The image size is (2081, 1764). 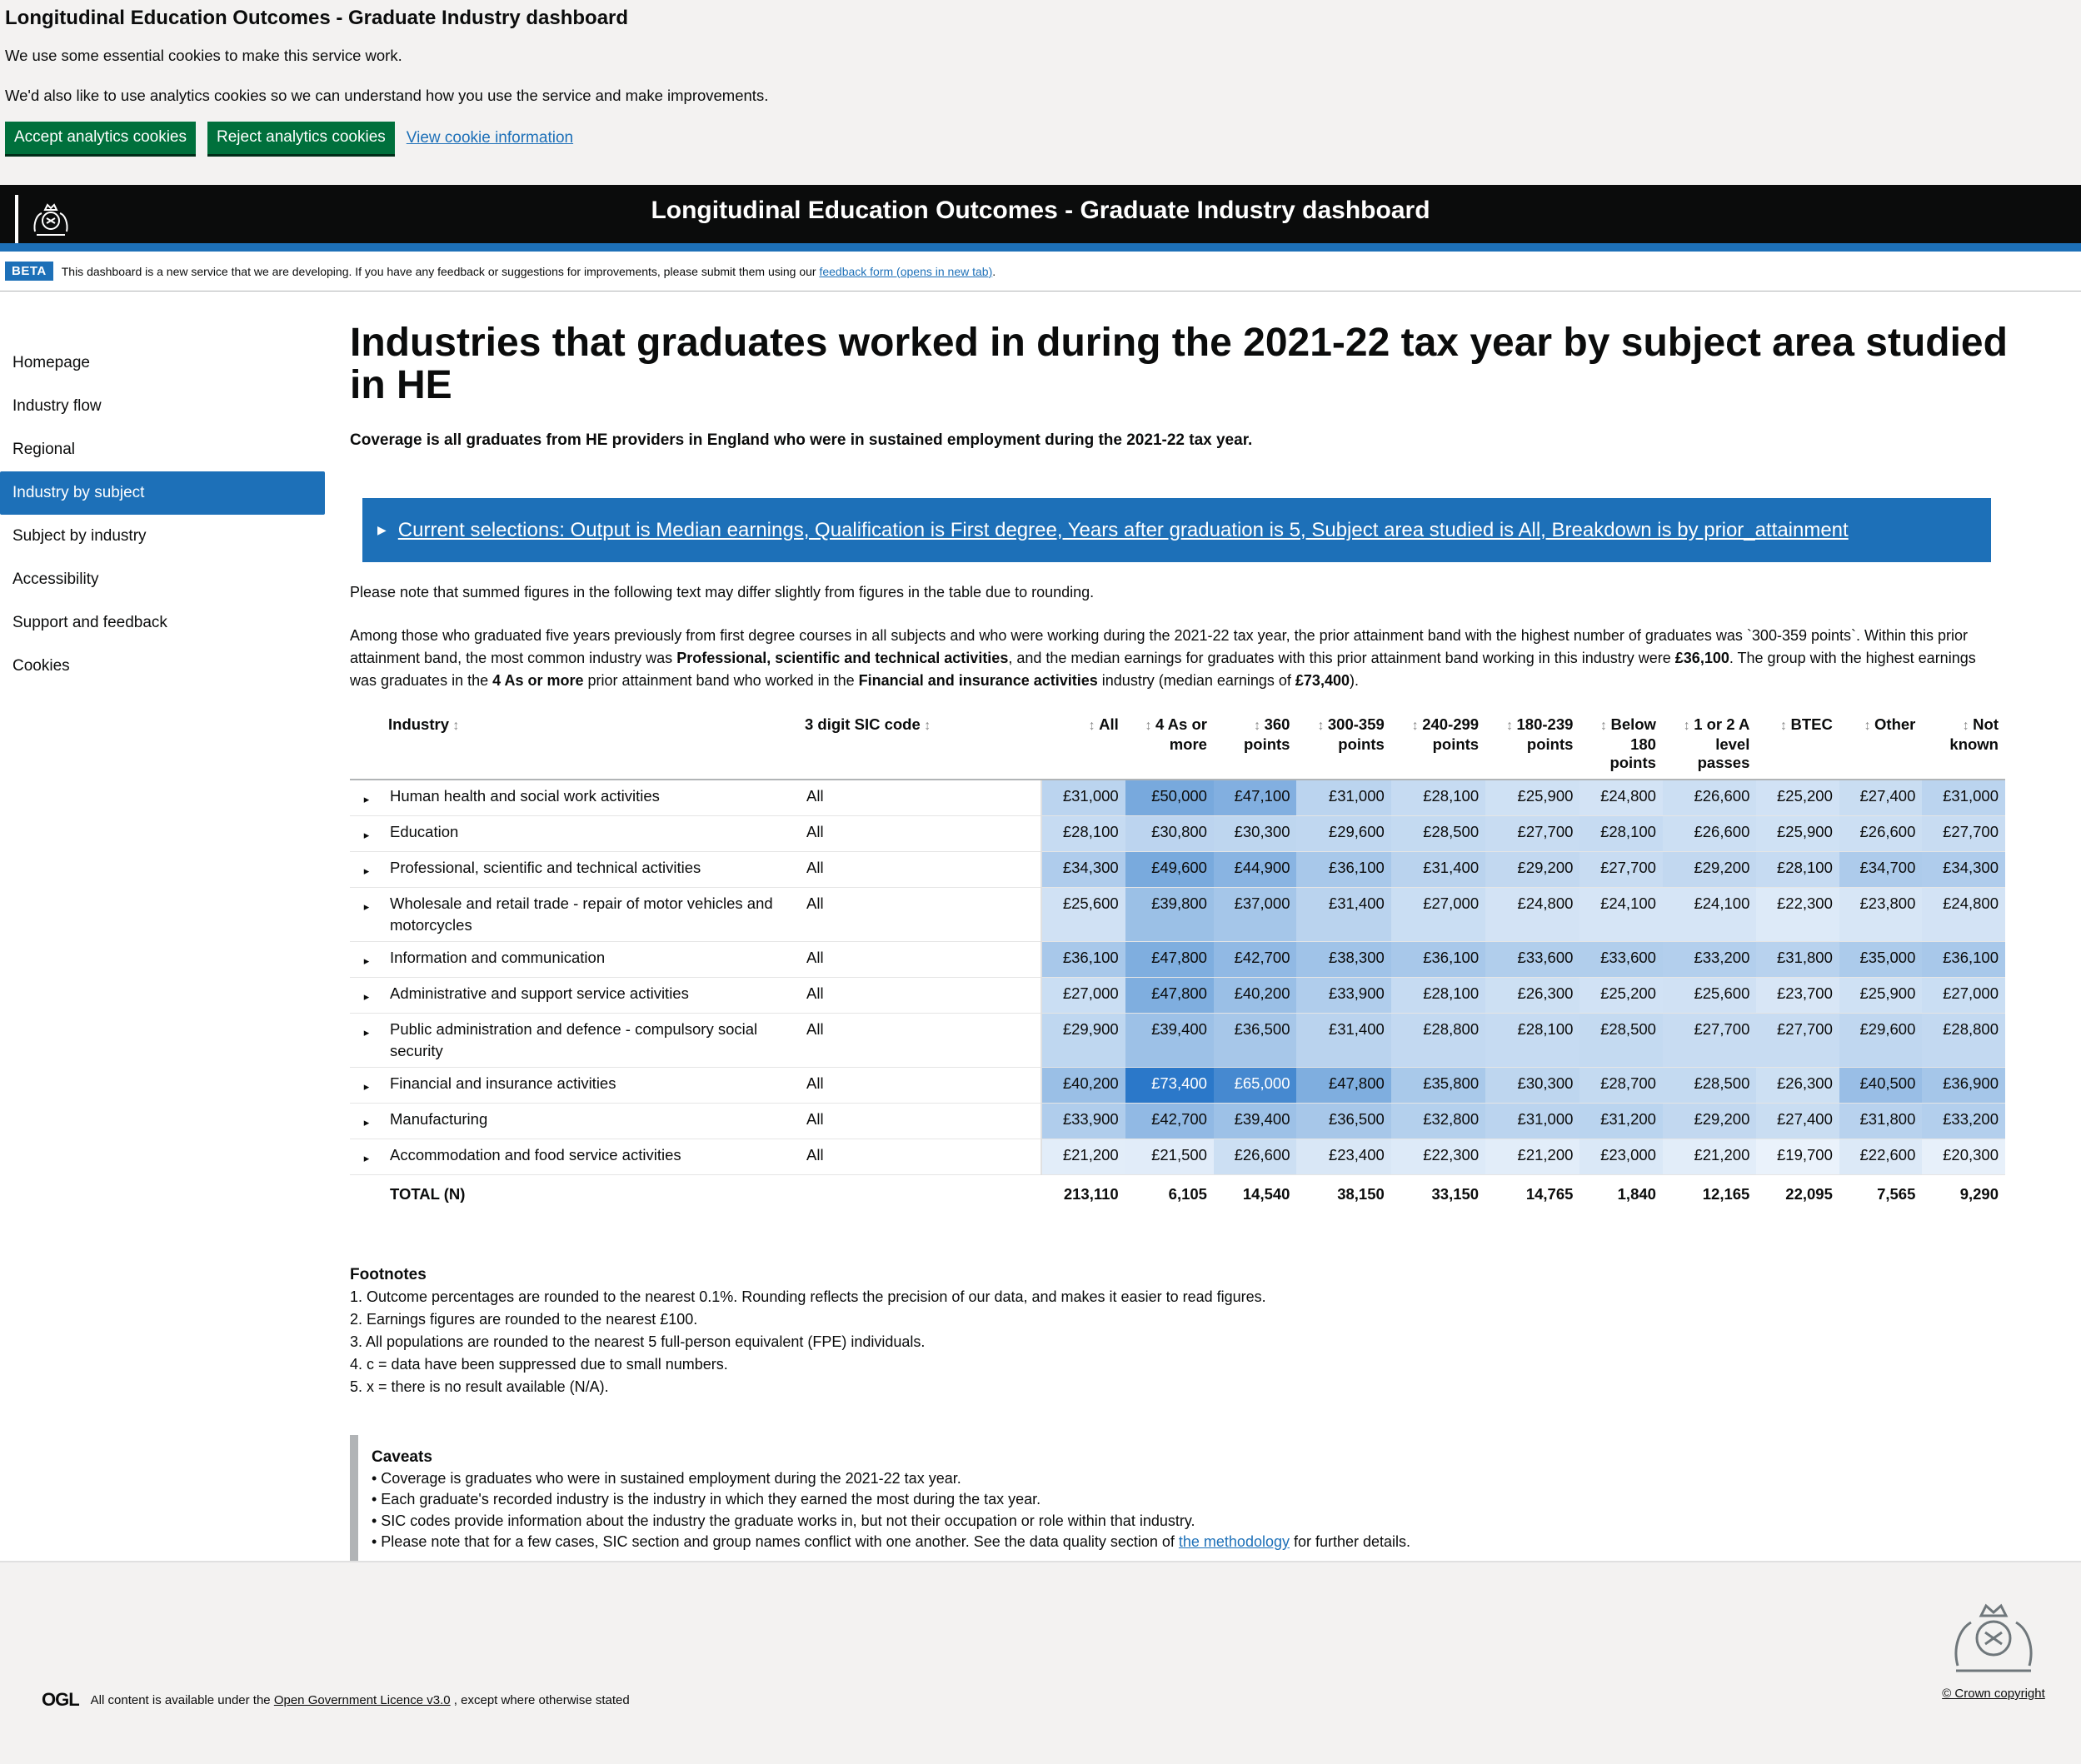 I want to click on column-header-4-as-or-more: ↕ 4 As or more, so click(x=1169, y=744).